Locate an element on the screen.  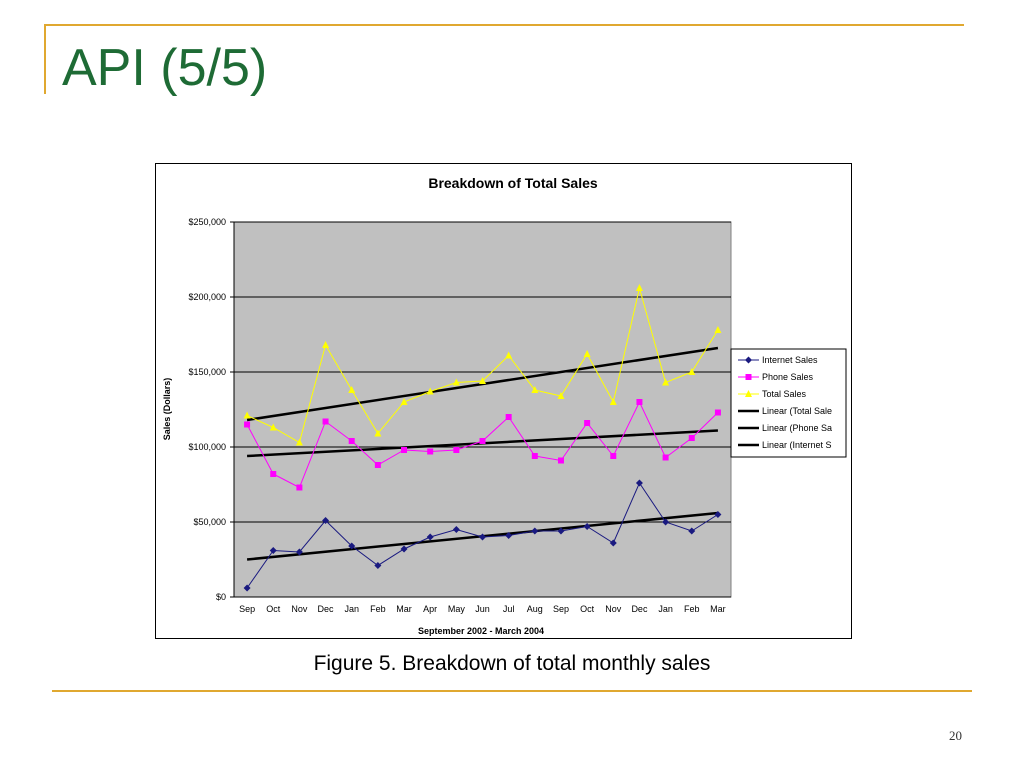
y-tick-label: $50,000 is located at coordinates (209, 522).